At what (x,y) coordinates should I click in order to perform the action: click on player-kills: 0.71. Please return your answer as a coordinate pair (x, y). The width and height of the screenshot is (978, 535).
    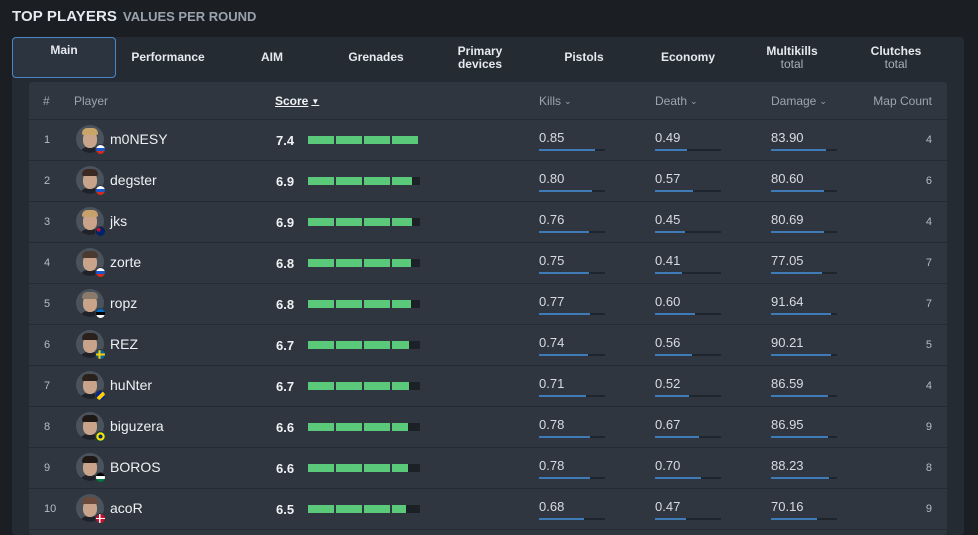
    Looking at the image, I should click on (552, 383).